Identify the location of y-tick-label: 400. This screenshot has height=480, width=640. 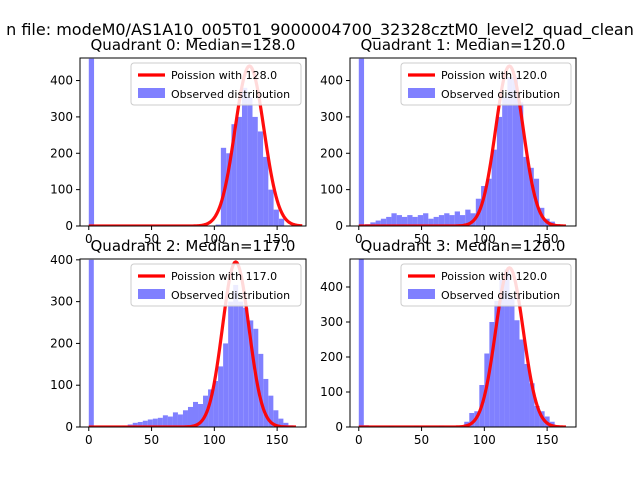
(61, 81).